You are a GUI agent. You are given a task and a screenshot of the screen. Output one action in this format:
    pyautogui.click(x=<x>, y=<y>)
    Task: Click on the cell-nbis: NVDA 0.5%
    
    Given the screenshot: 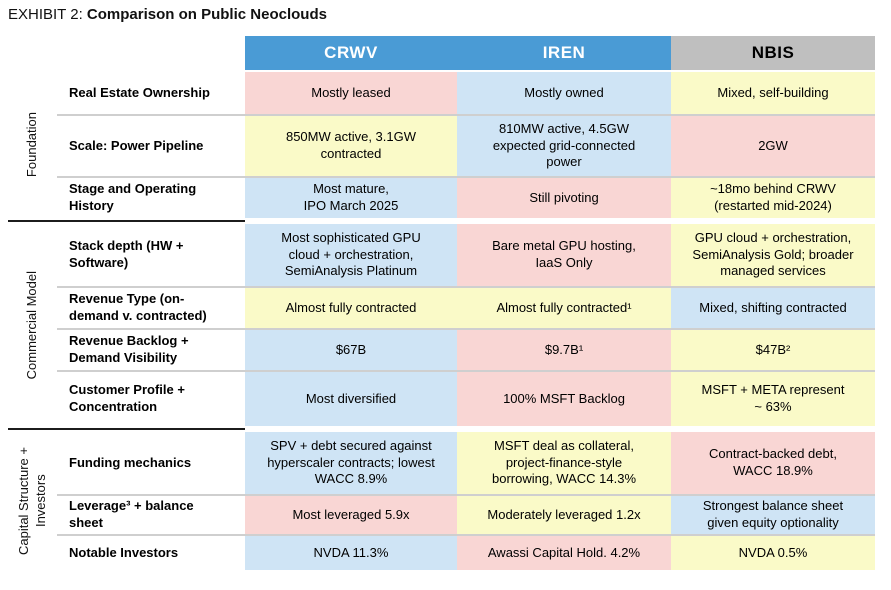 What is the action you would take?
    pyautogui.click(x=773, y=553)
    